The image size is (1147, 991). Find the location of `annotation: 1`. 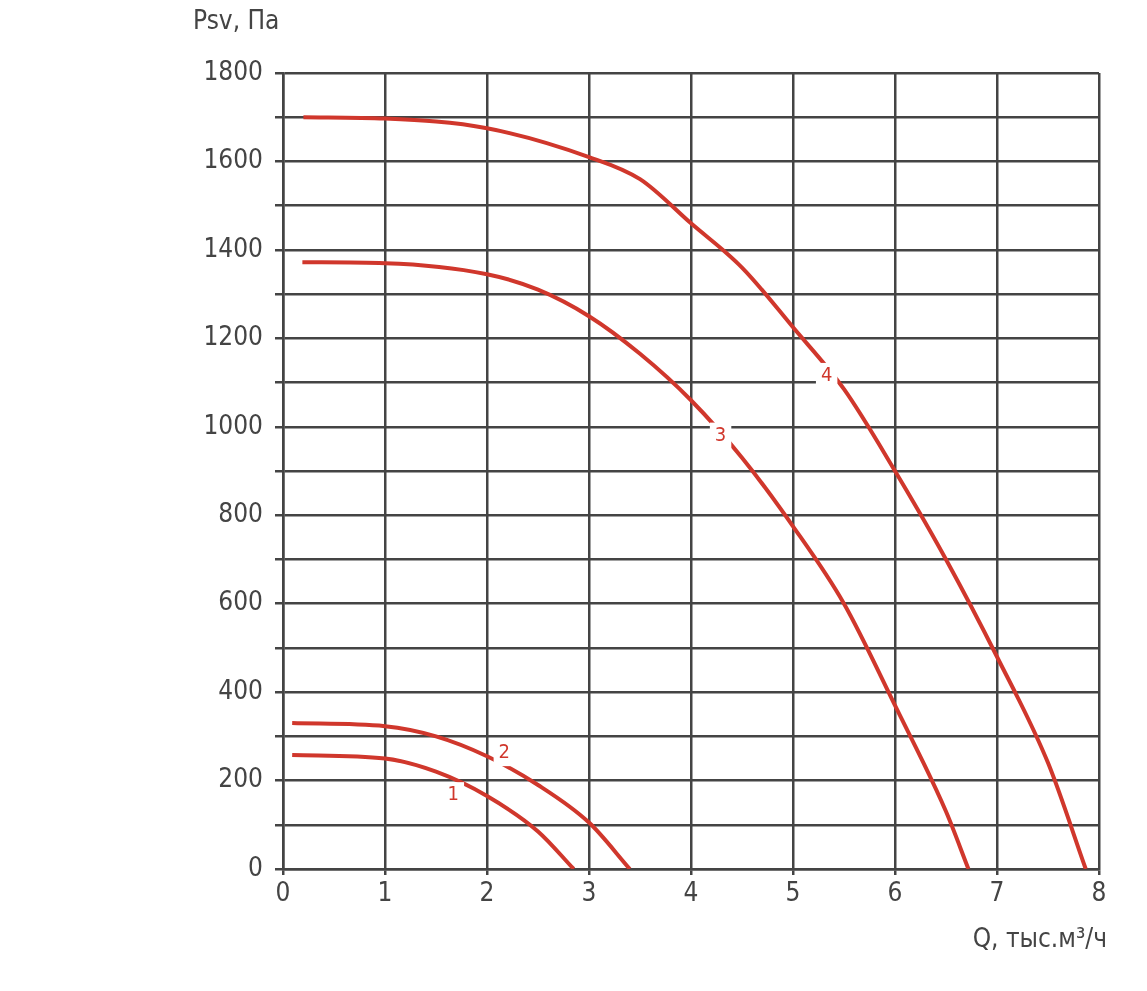

annotation: 1 is located at coordinates (453, 793).